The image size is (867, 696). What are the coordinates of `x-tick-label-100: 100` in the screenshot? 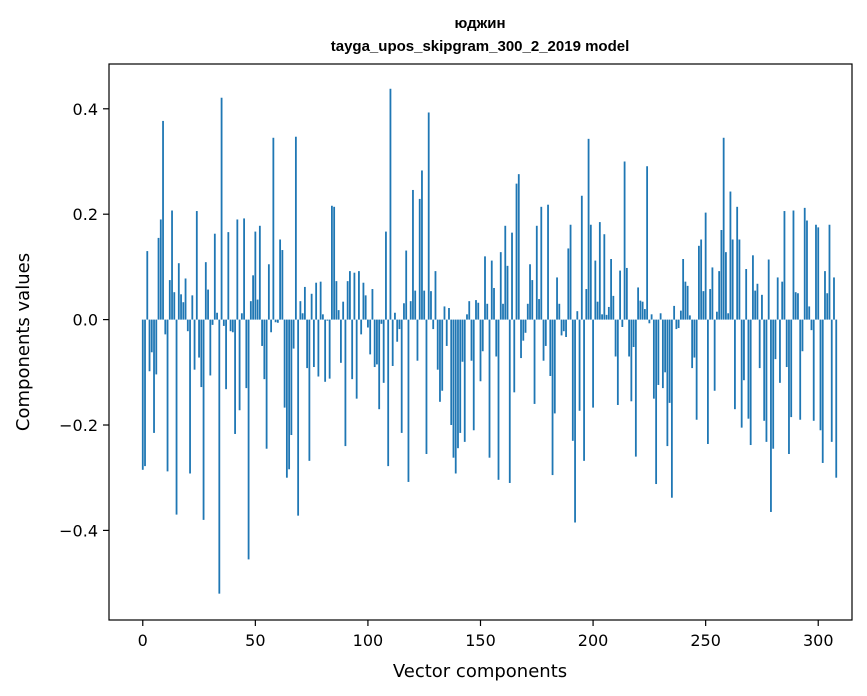 It's located at (368, 640).